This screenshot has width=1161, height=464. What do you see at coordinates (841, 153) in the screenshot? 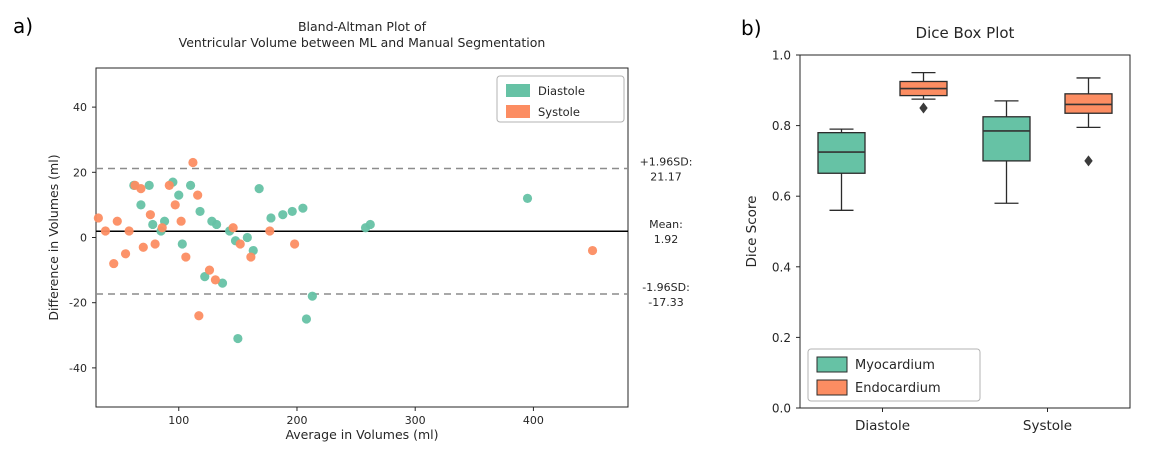
I see `box-myocardium-diastole` at bounding box center [841, 153].